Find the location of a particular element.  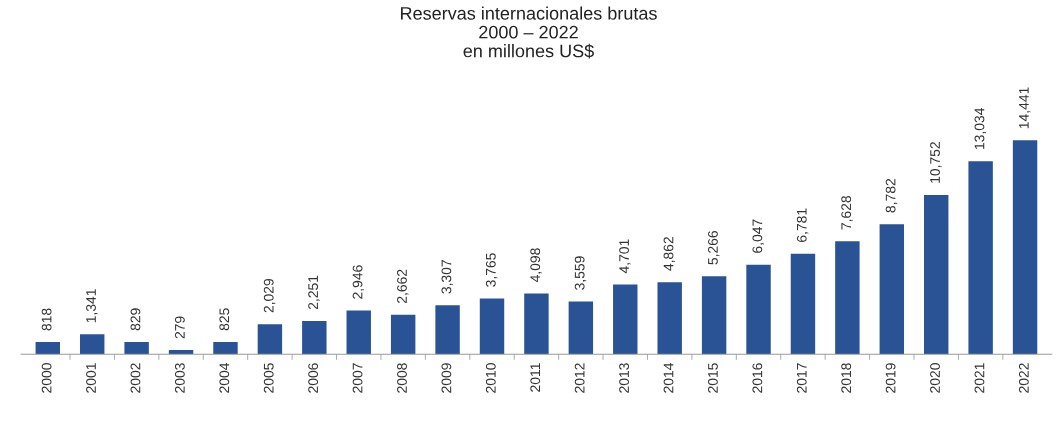

x-tick-label: 2009 is located at coordinates (446, 378).